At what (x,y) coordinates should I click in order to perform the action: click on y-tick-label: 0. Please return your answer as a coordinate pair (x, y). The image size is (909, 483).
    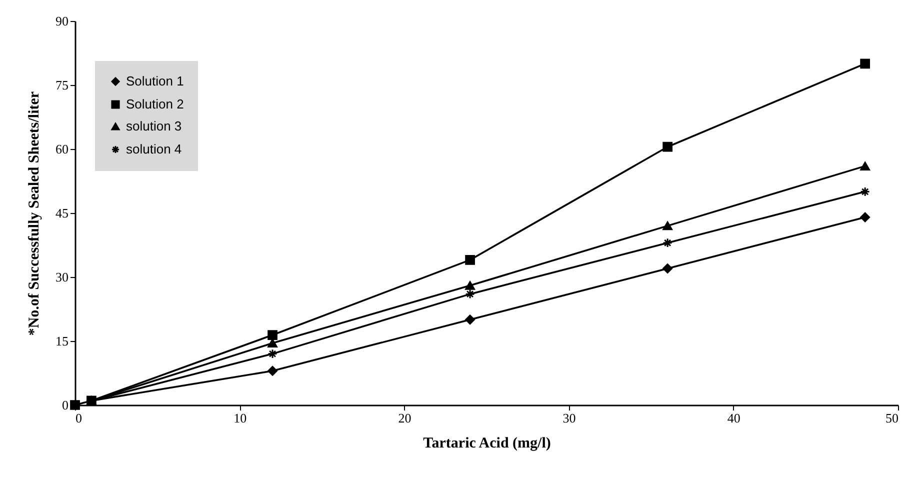
    Looking at the image, I should click on (65, 405).